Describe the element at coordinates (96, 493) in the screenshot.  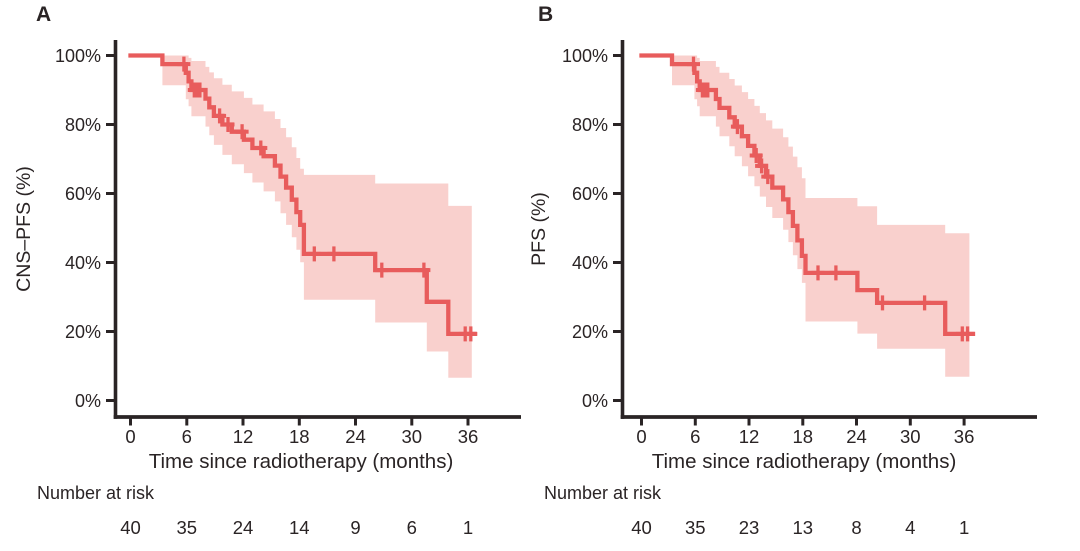
I see `panel-a-number-at-risk-label: Number at risk` at that location.